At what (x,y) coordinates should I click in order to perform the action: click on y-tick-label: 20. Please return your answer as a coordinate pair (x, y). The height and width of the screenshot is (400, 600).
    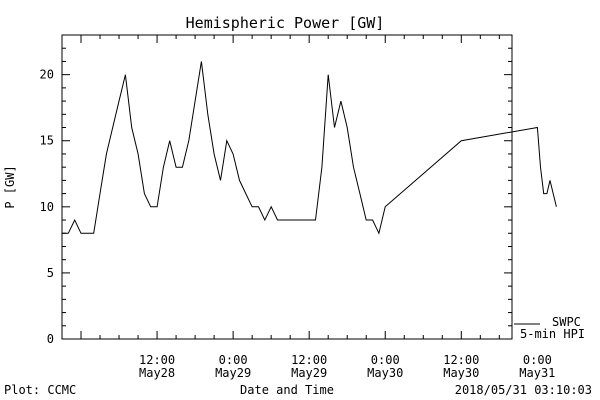
    Looking at the image, I should click on (47, 75).